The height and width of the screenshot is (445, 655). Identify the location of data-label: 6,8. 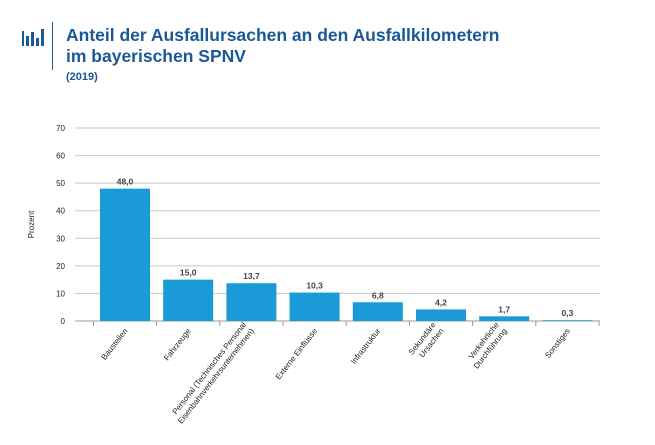
(378, 295).